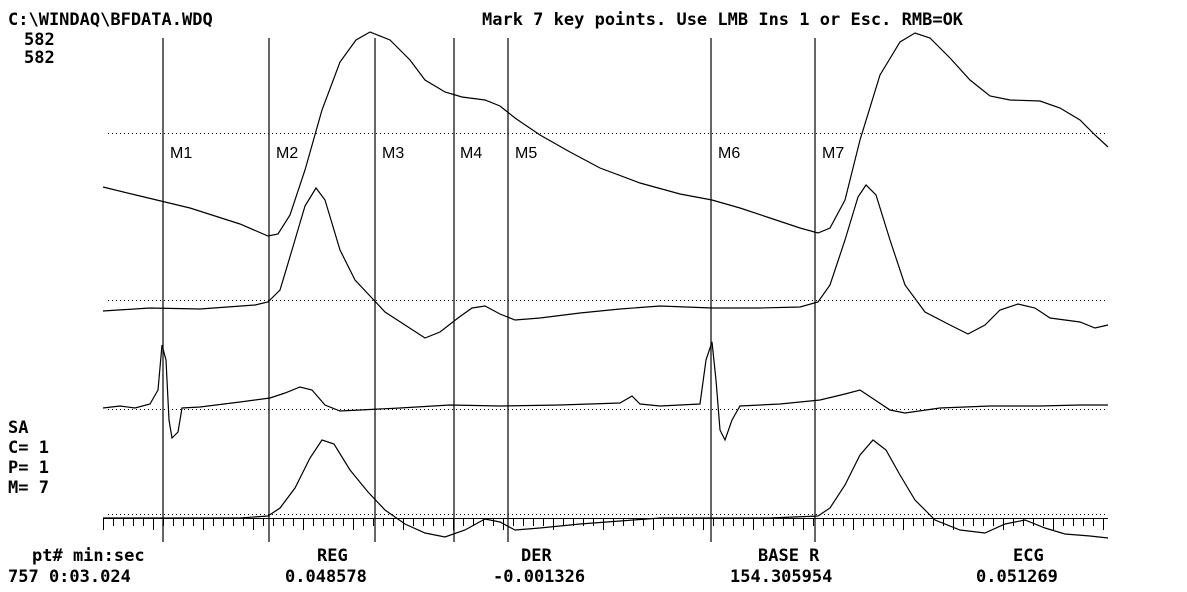 Image resolution: width=1187 pixels, height=592 pixels. I want to click on readout-value-pt: 757 0:03.024, so click(69, 577).